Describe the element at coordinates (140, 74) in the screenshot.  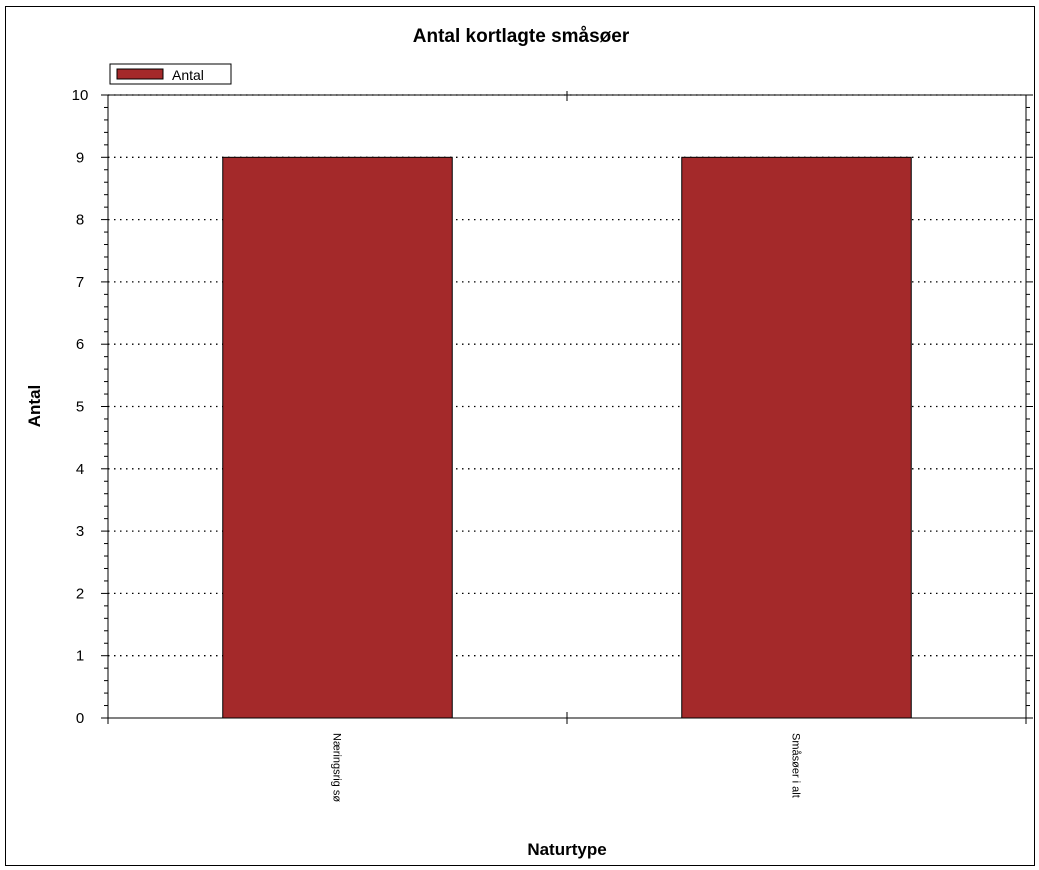
I see `legend-swatch` at that location.